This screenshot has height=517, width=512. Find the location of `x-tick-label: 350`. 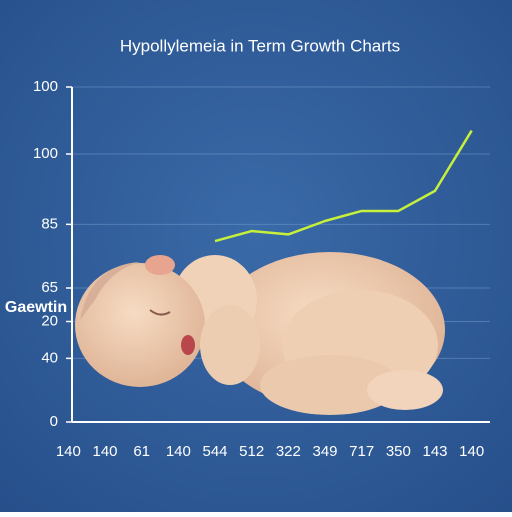

x-tick-label: 350 is located at coordinates (398, 451).